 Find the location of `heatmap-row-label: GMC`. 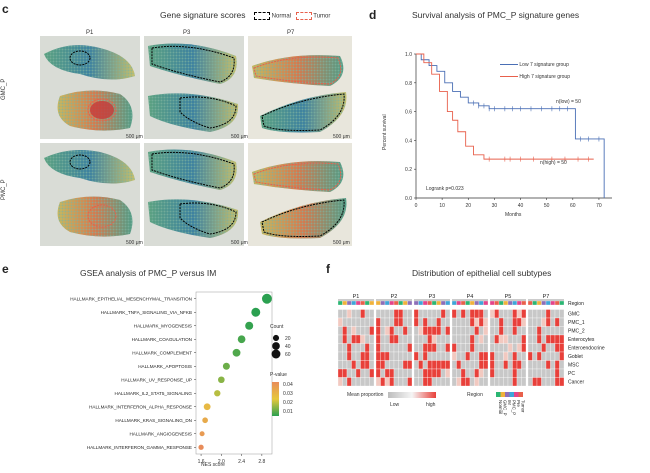

heatmap-row-label: GMC is located at coordinates (574, 315).